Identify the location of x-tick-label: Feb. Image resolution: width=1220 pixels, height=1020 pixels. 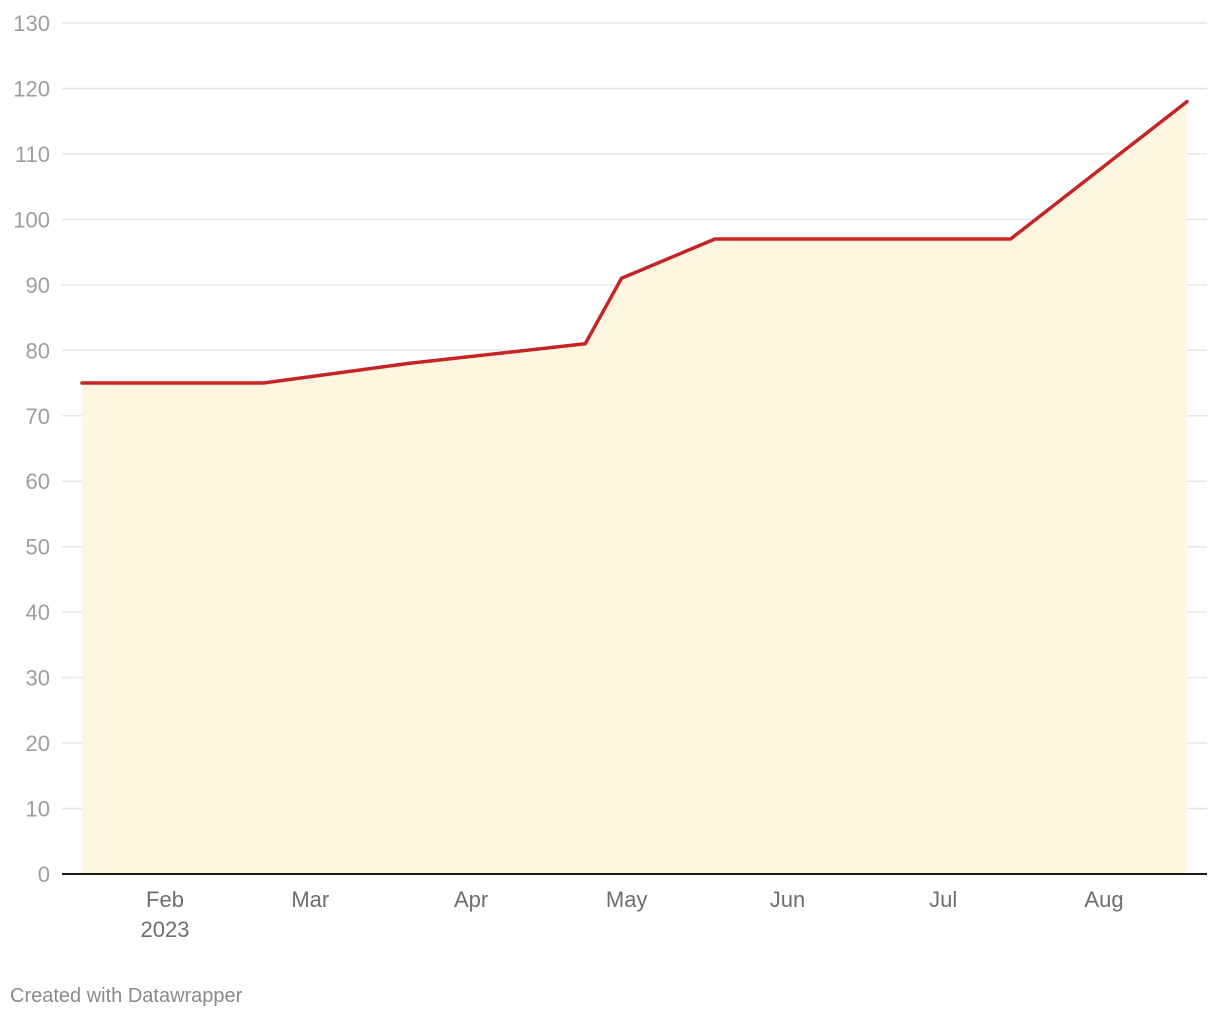
(165, 899).